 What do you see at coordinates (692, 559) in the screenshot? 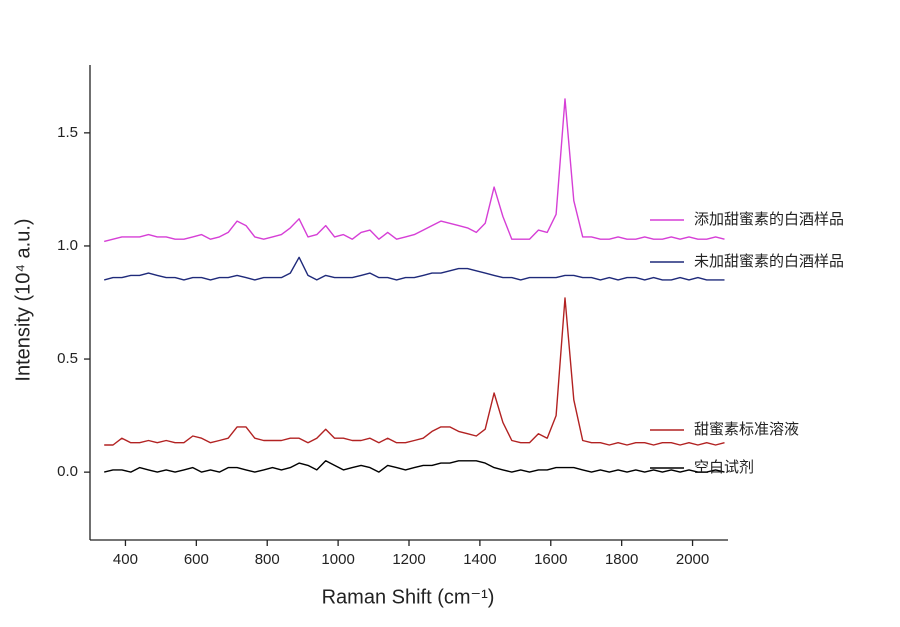
I see `x-tick-label: 2000` at bounding box center [692, 559].